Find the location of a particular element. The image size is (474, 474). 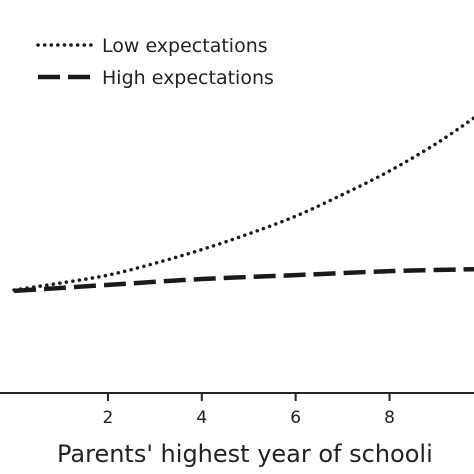

x-tick-label-2: 2 is located at coordinates (108, 418).